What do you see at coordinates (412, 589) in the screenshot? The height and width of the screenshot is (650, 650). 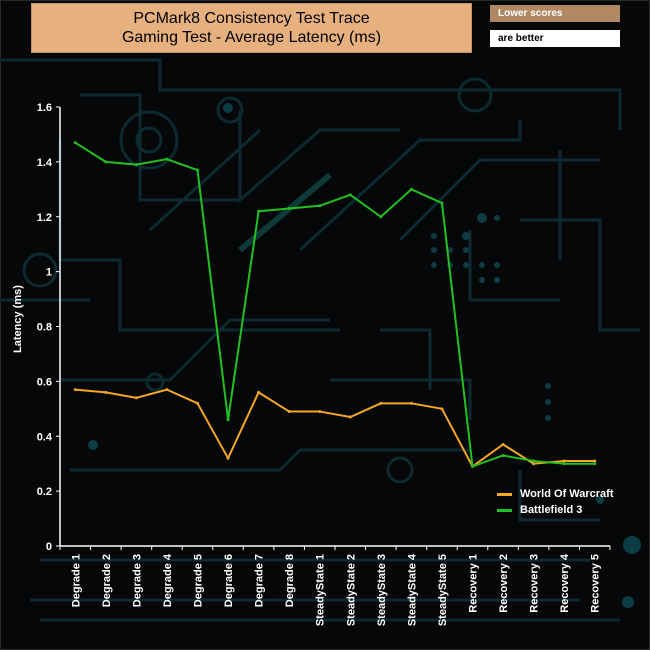 I see `x-tick-label: SteadyState 4` at bounding box center [412, 589].